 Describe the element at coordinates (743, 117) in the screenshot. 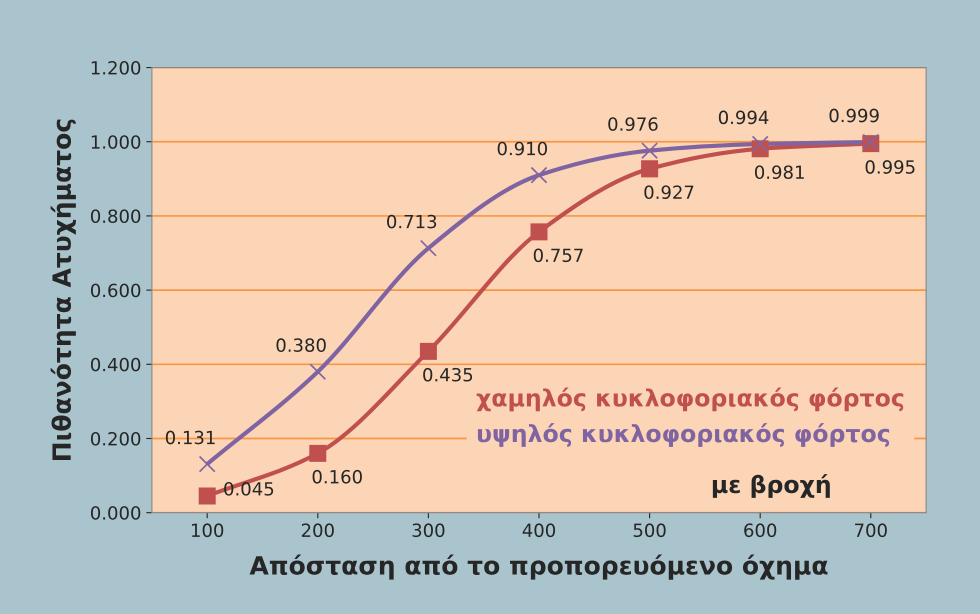

I see `data-label: 0.994` at that location.